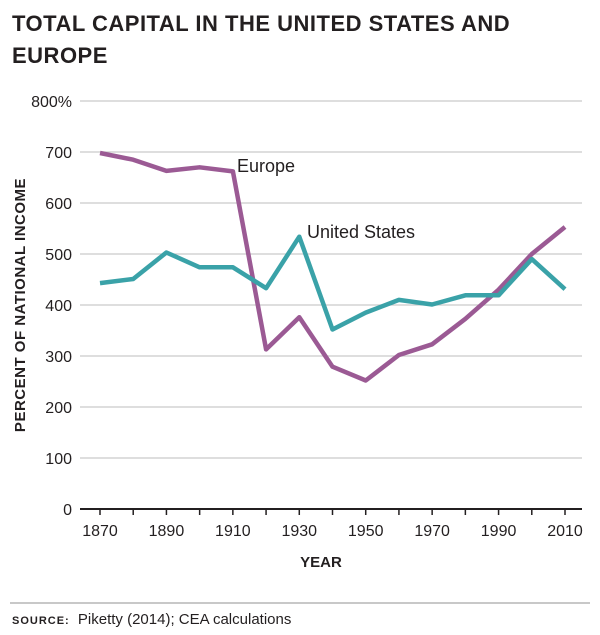 This screenshot has width=600, height=635. Describe the element at coordinates (565, 531) in the screenshot. I see `x-tick-label: 2010` at that location.